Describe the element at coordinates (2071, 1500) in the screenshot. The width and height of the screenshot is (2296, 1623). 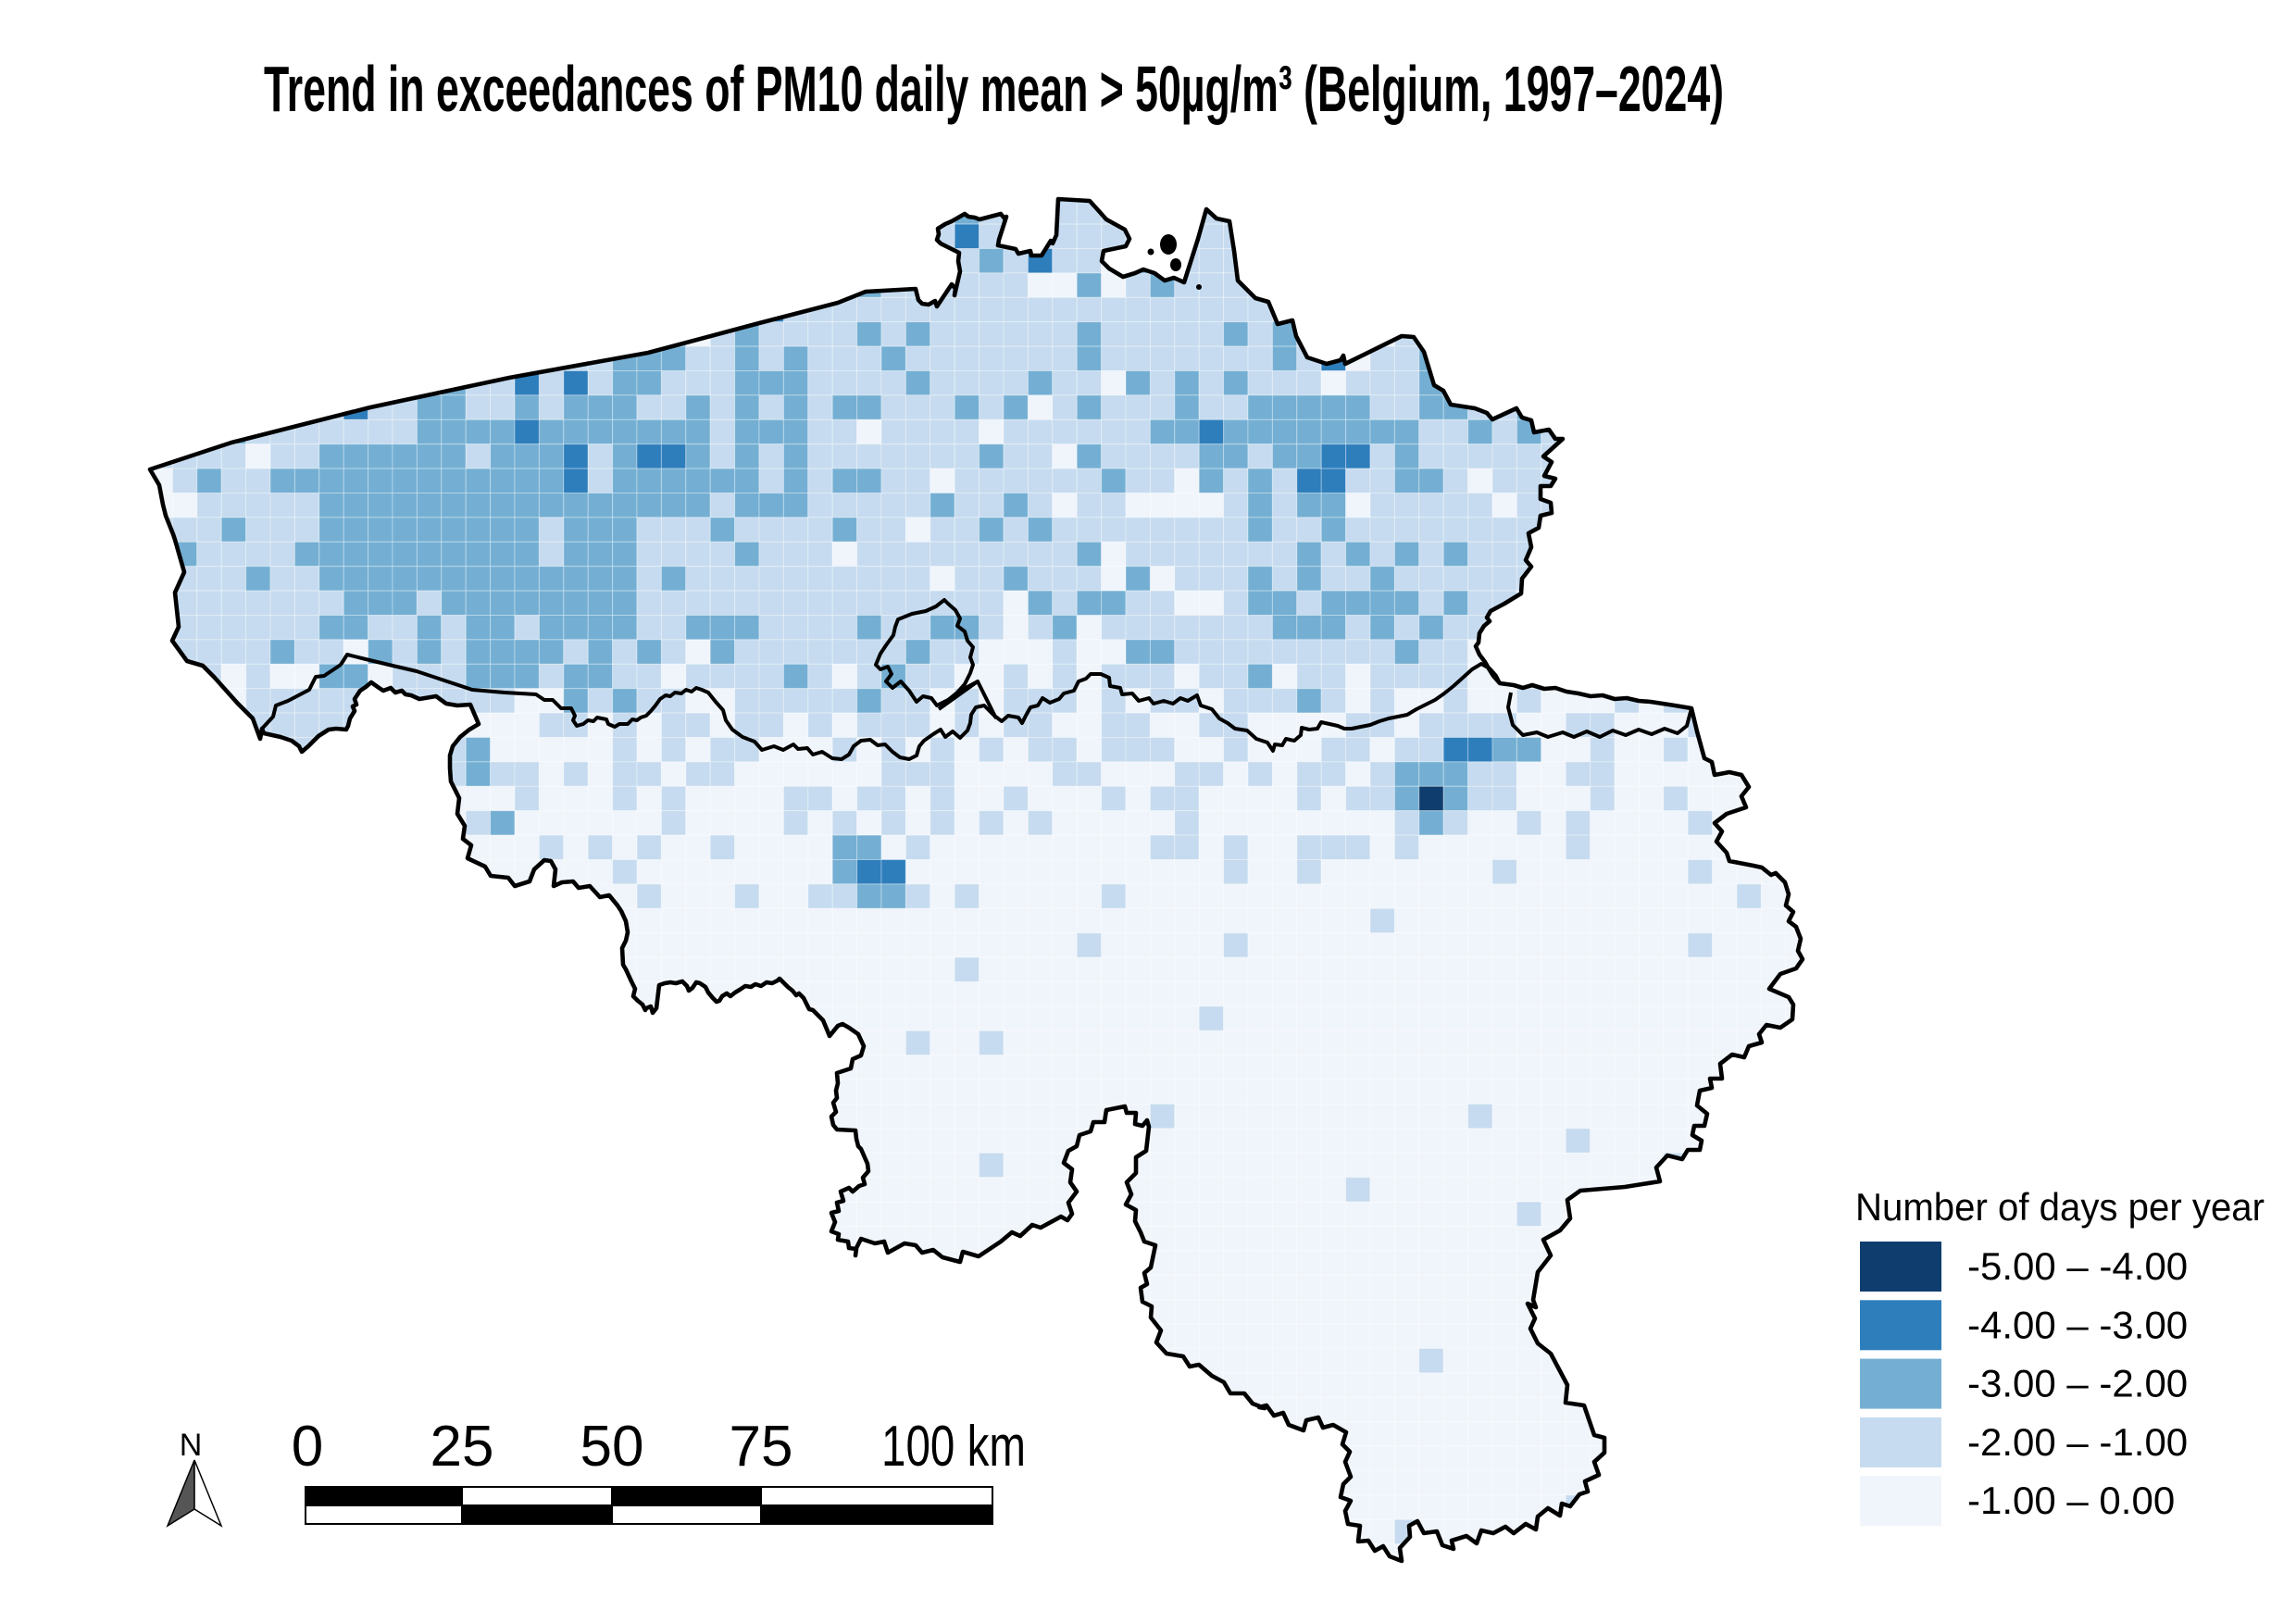
I see `svg-text: -1.00 – 0.00` at that location.